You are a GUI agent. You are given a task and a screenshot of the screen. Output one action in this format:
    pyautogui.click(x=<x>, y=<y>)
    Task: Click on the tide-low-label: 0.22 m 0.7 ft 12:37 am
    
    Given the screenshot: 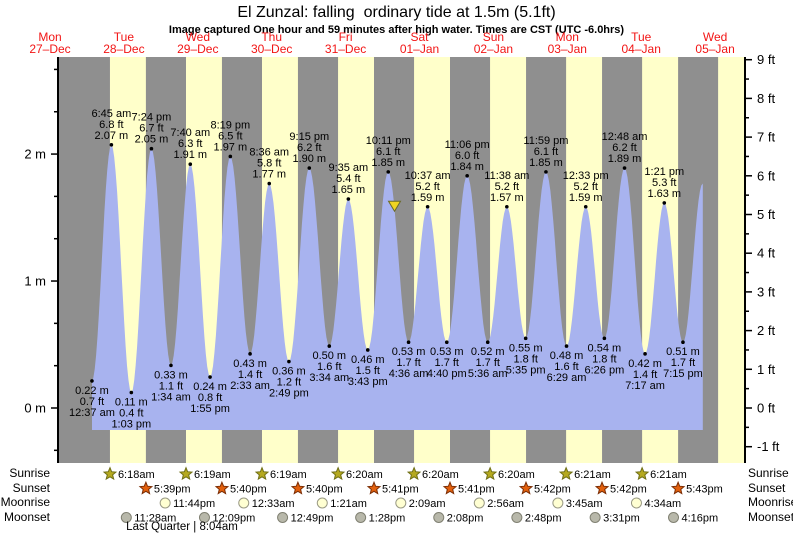 What is the action you would take?
    pyautogui.click(x=92, y=402)
    